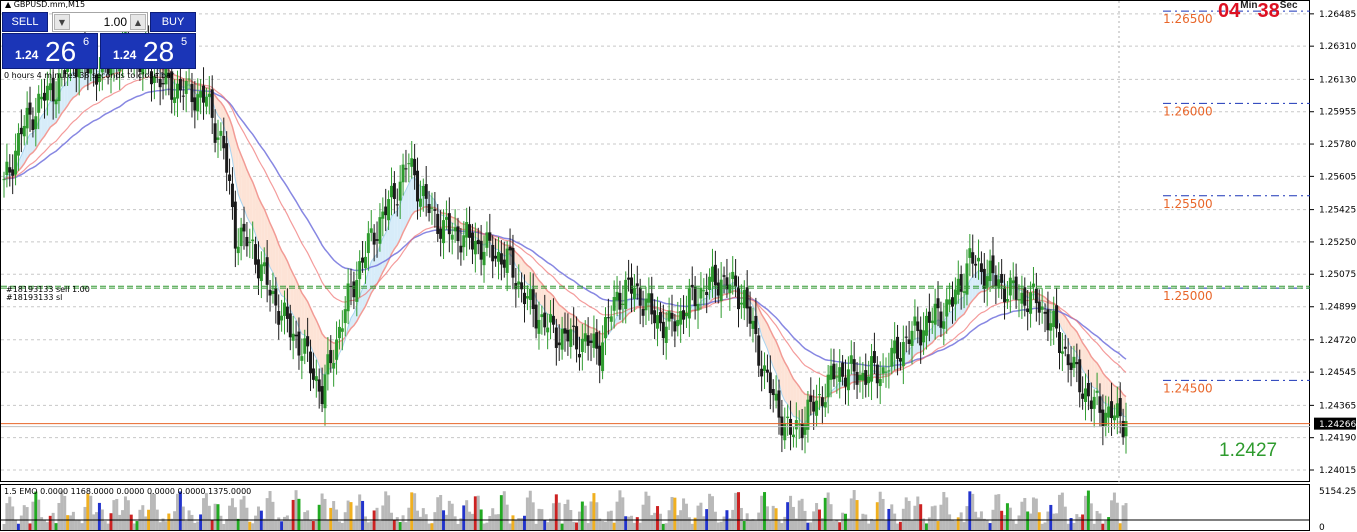  I want to click on buy-button: BUY, so click(173, 22).